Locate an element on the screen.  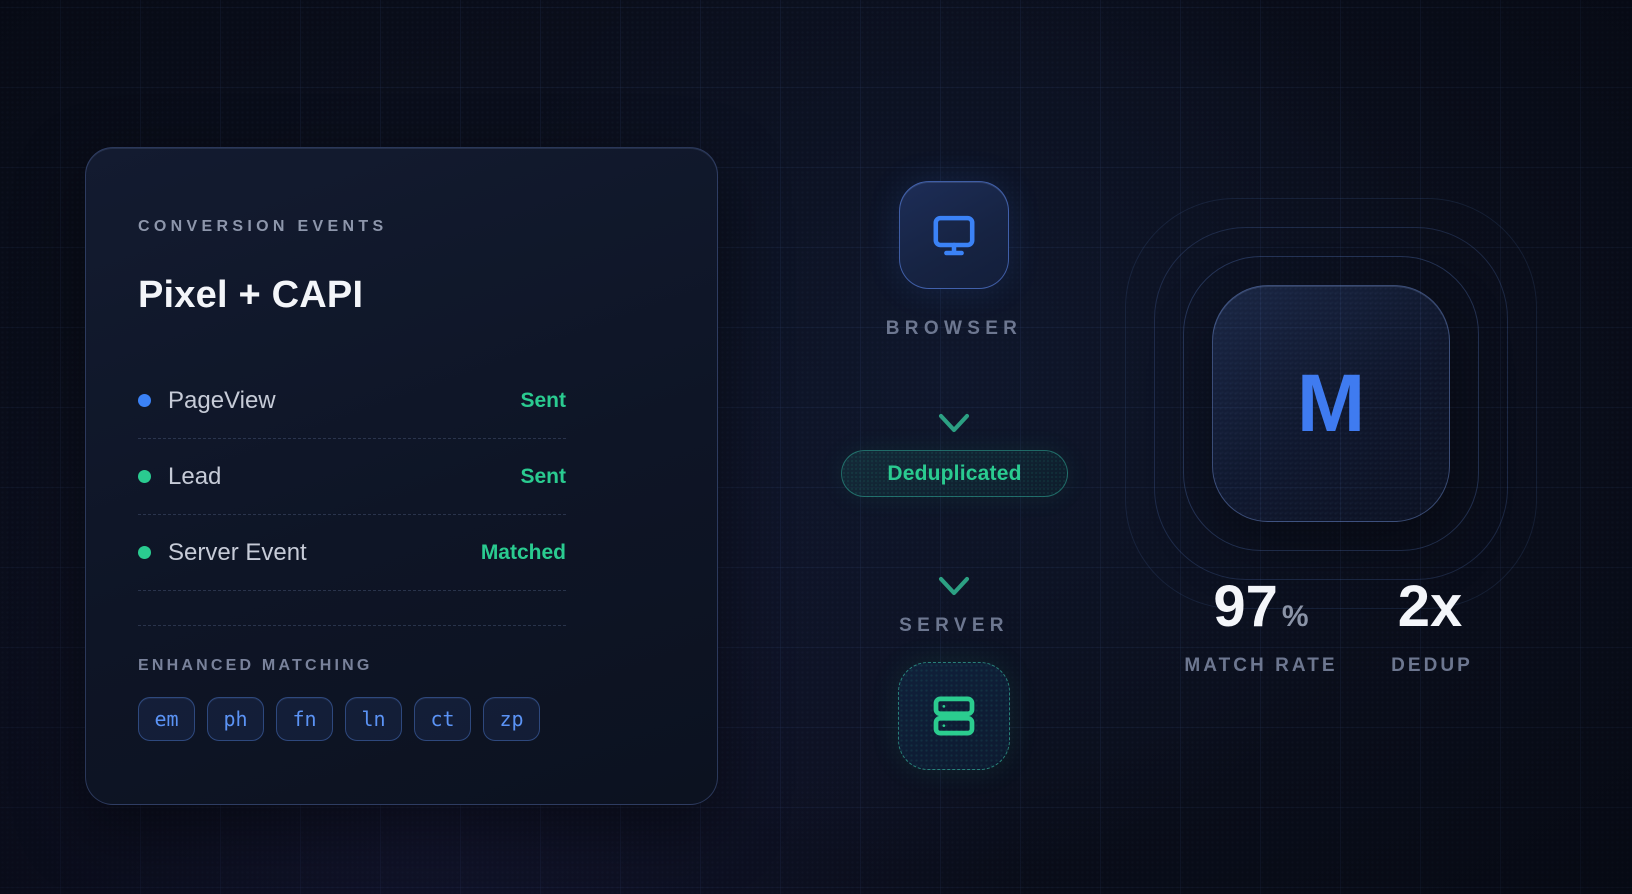
meta-ring-stack: M is located at coordinates (1331, 403).